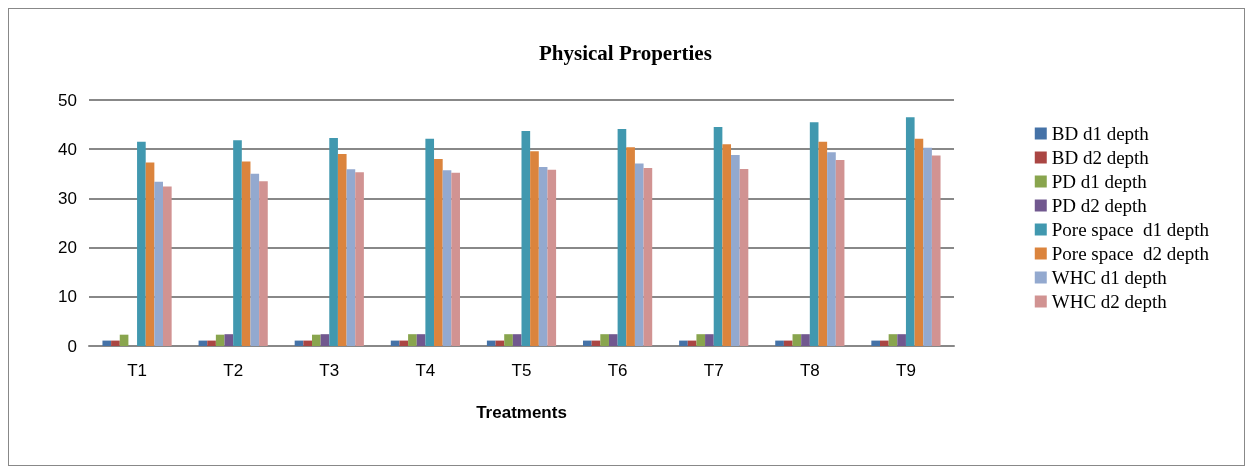 Image resolution: width=1255 pixels, height=476 pixels. Describe the element at coordinates (617, 370) in the screenshot. I see `x-tick-label: T6` at that location.